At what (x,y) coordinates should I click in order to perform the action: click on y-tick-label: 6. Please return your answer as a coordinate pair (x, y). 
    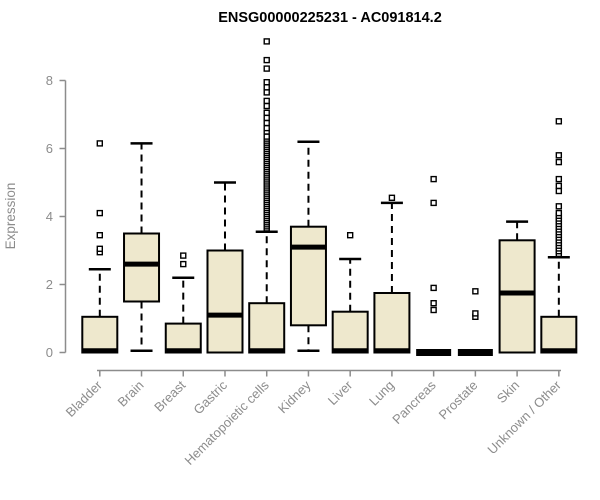
    Looking at the image, I should click on (49, 148).